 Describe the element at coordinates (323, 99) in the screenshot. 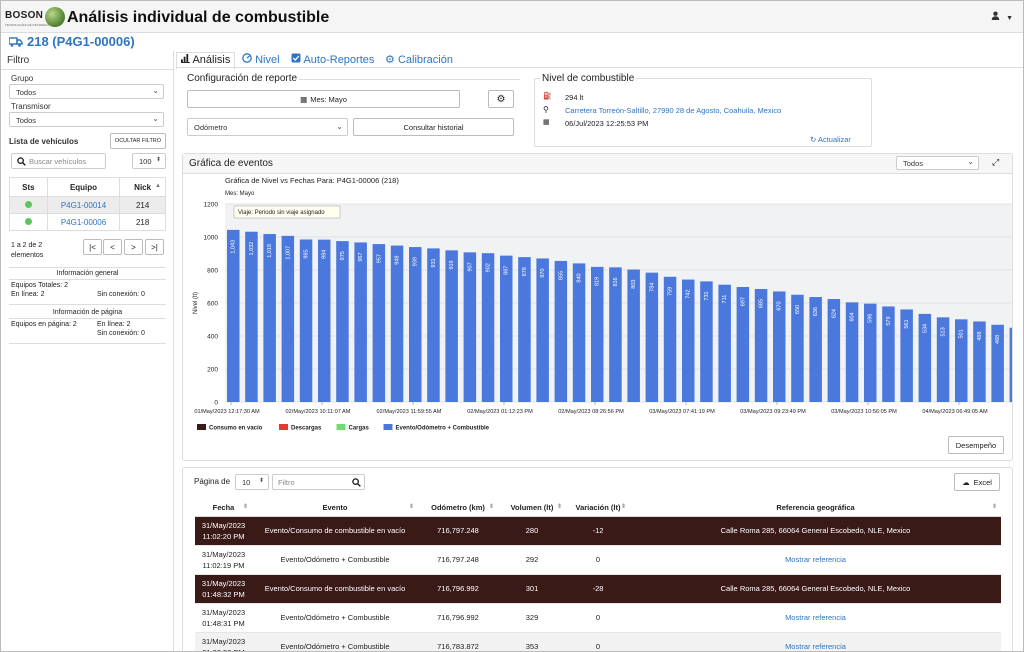

I see `month-button: ▦ Mes: Mayo` at that location.